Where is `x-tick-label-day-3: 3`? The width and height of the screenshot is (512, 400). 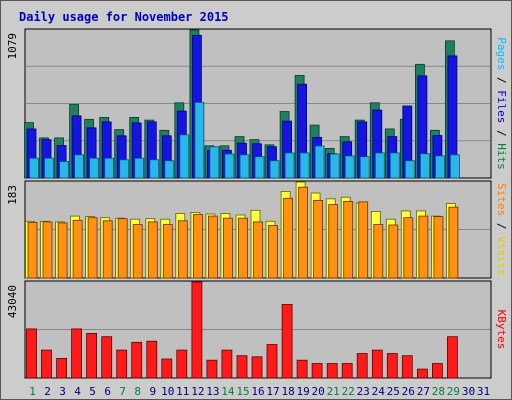 x-tick-label-day-3: 3 is located at coordinates (62, 391).